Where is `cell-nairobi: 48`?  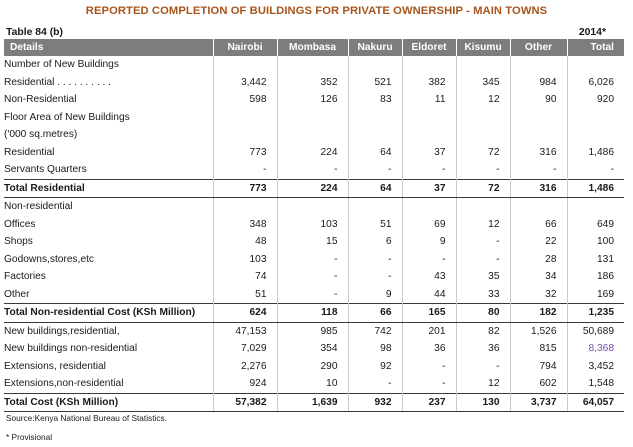
cell-nairobi: 48 is located at coordinates (245, 242).